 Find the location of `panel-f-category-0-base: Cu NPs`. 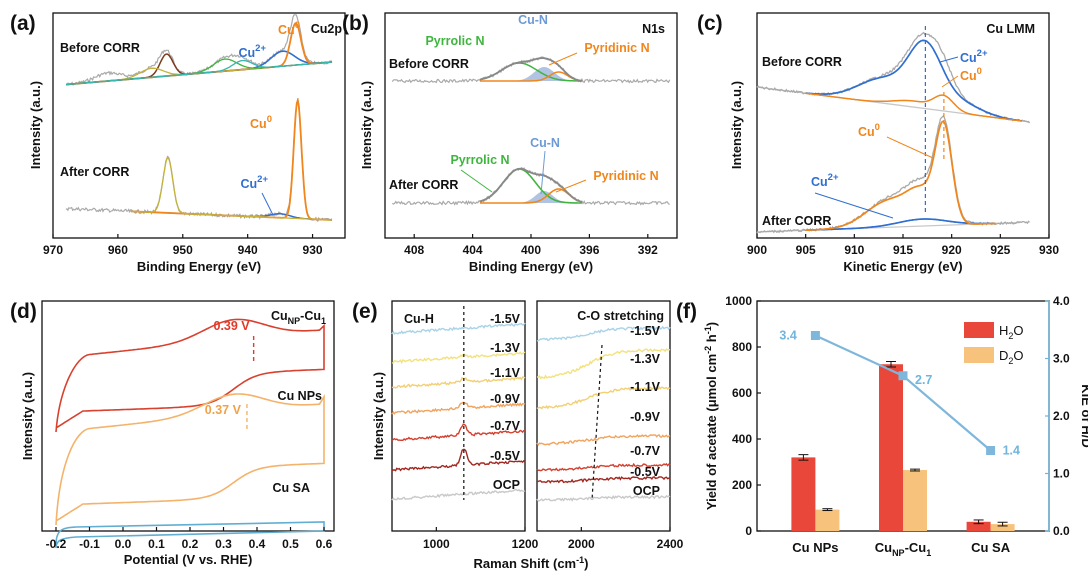

panel-f-category-0-base: Cu NPs is located at coordinates (815, 547).